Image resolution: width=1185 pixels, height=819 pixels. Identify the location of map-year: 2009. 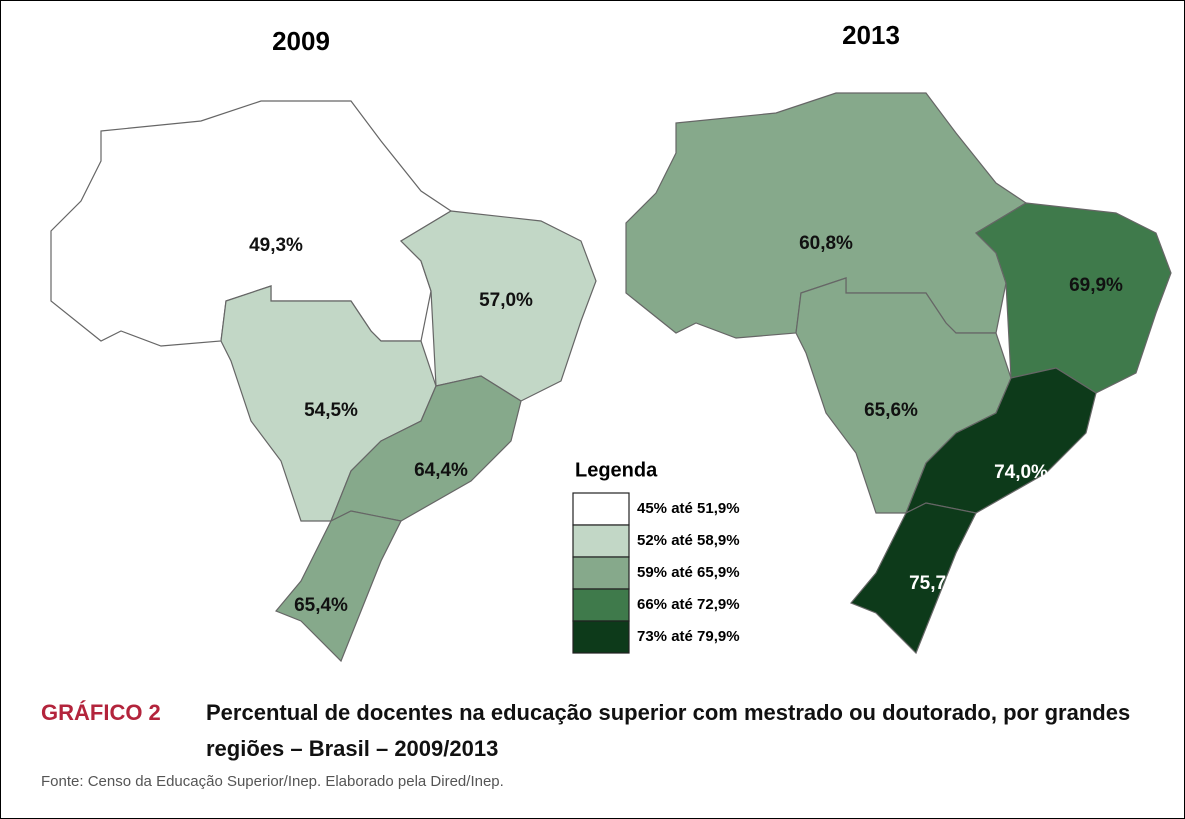
(301, 41).